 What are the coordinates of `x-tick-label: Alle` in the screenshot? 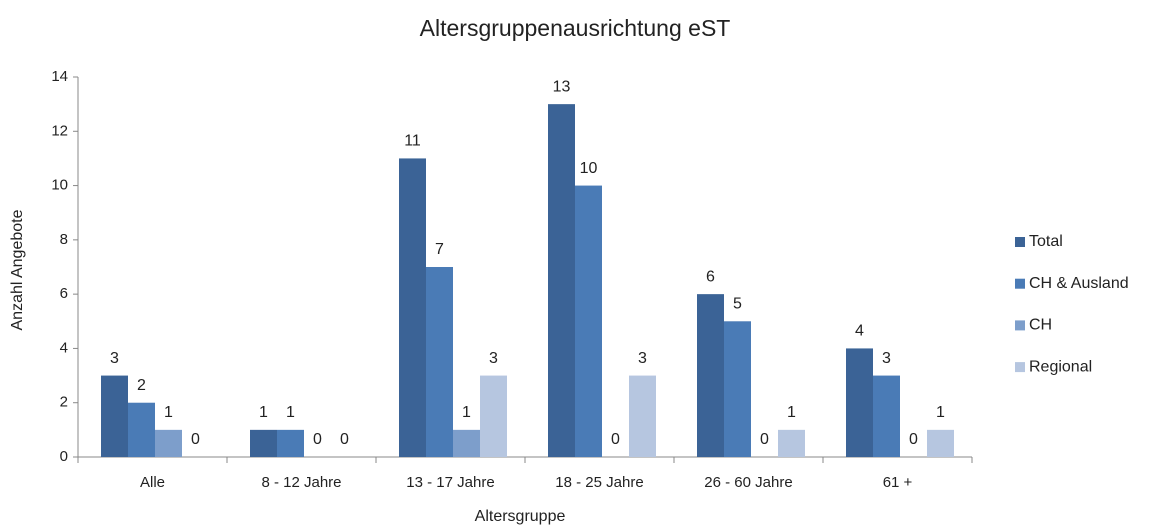 It's located at (152, 482).